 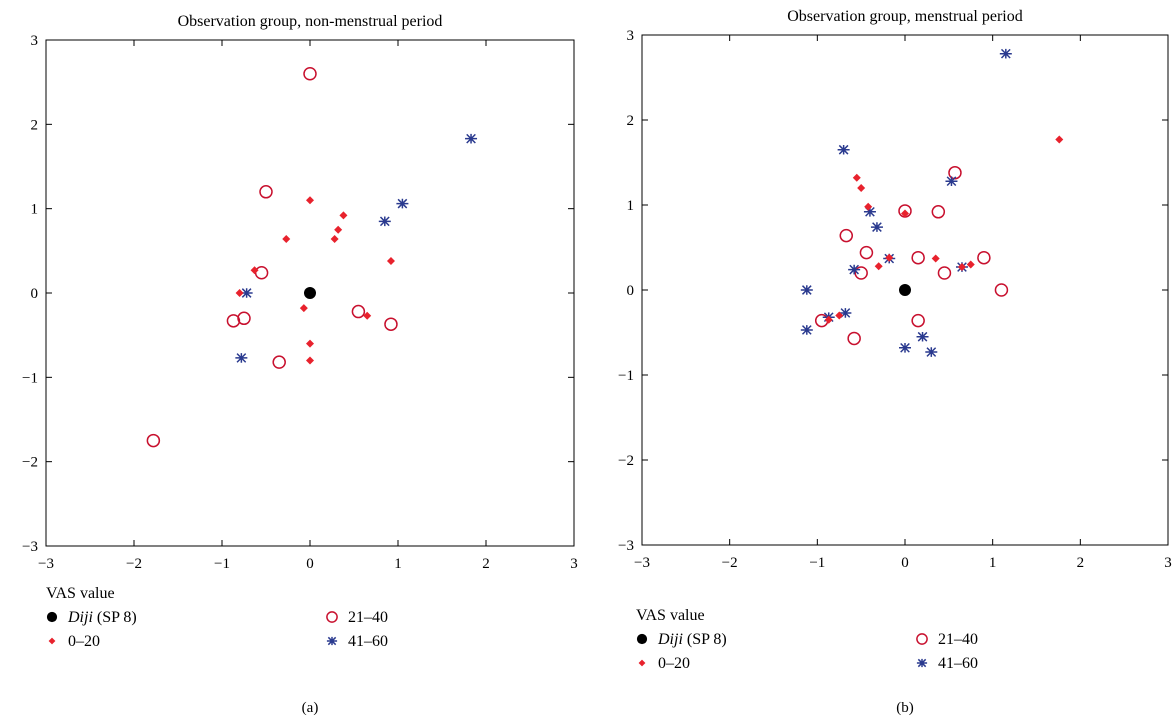 What do you see at coordinates (310, 21) in the screenshot?
I see `chart-title: Observation group, non-menstrual period` at bounding box center [310, 21].